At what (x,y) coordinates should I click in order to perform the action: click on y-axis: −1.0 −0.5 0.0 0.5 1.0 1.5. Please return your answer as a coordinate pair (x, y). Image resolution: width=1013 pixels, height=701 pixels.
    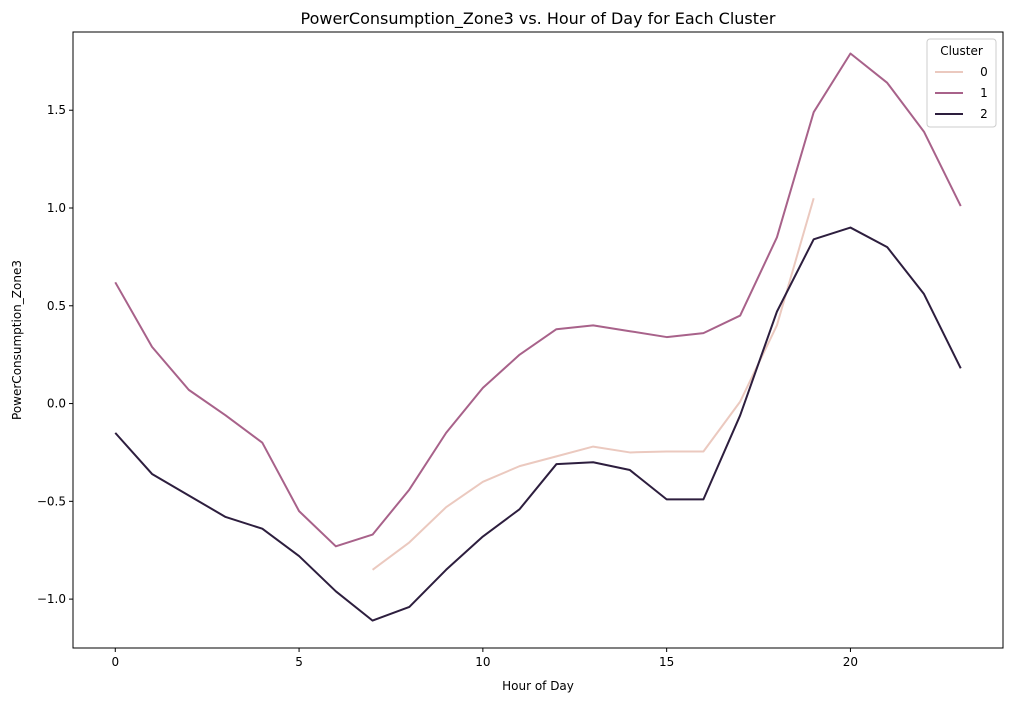
    Looking at the image, I should click on (55, 354).